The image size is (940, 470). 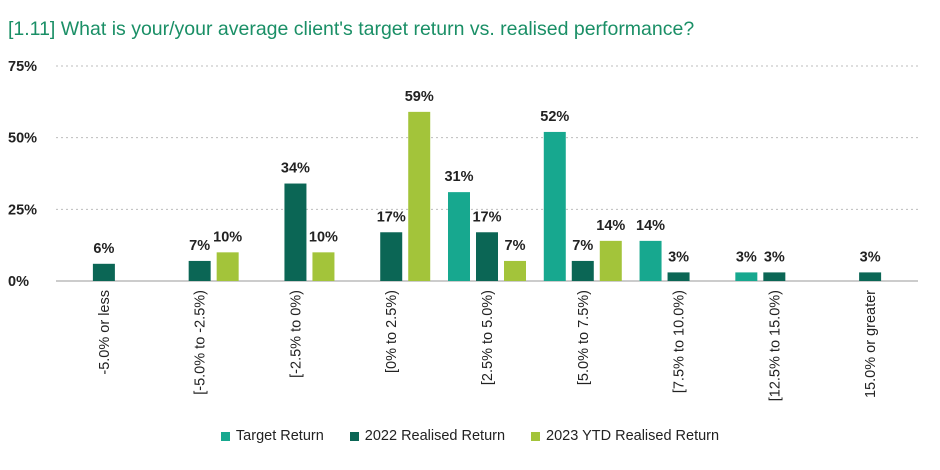 I want to click on data-label: 31%, so click(x=458, y=177).